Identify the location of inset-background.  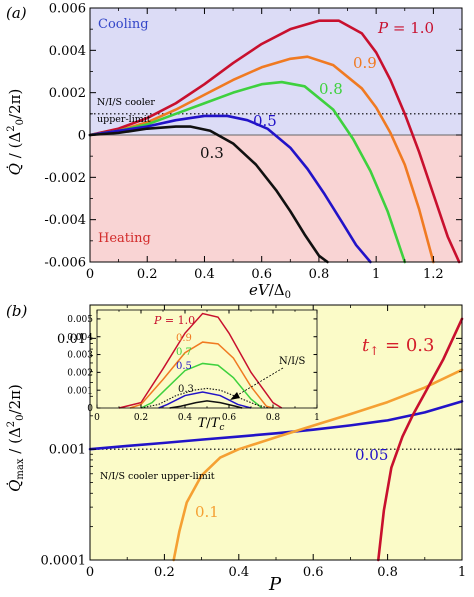
(207, 359).